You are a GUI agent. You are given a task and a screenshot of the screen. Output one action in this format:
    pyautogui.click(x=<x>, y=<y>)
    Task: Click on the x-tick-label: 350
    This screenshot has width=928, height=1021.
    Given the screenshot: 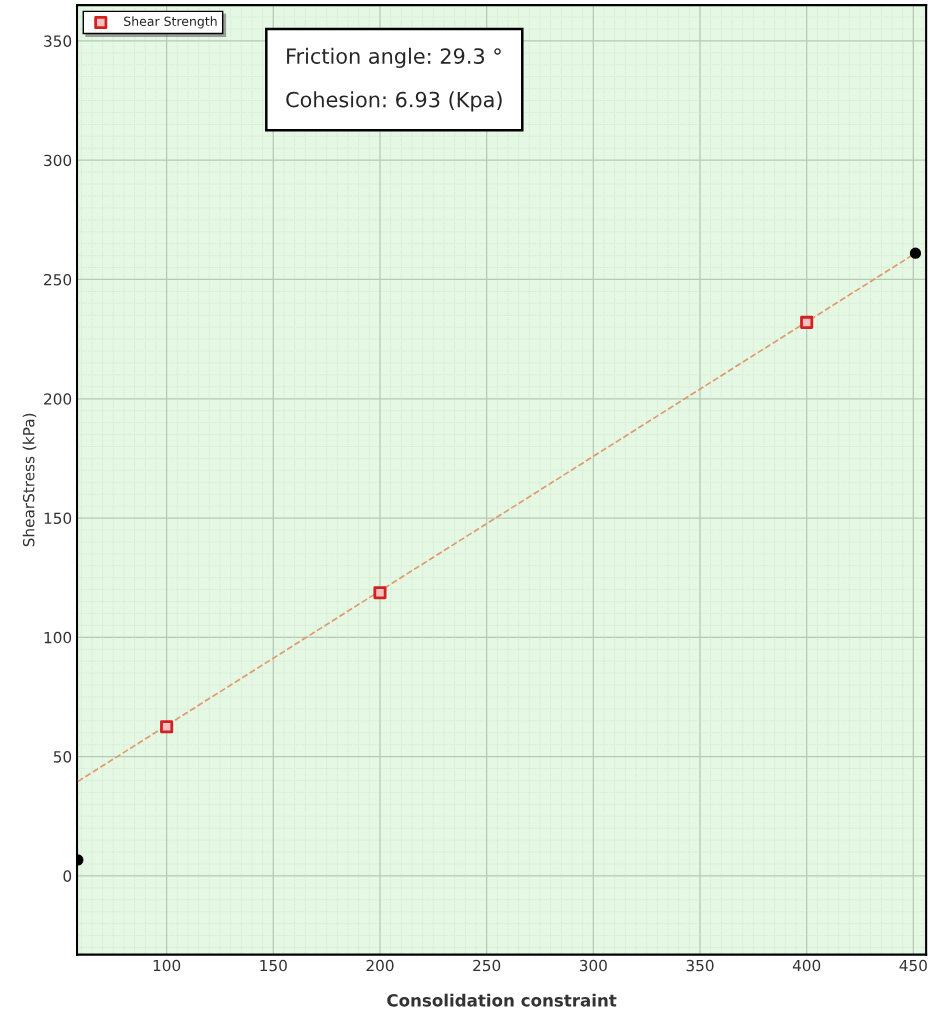 What is the action you would take?
    pyautogui.click(x=700, y=965)
    